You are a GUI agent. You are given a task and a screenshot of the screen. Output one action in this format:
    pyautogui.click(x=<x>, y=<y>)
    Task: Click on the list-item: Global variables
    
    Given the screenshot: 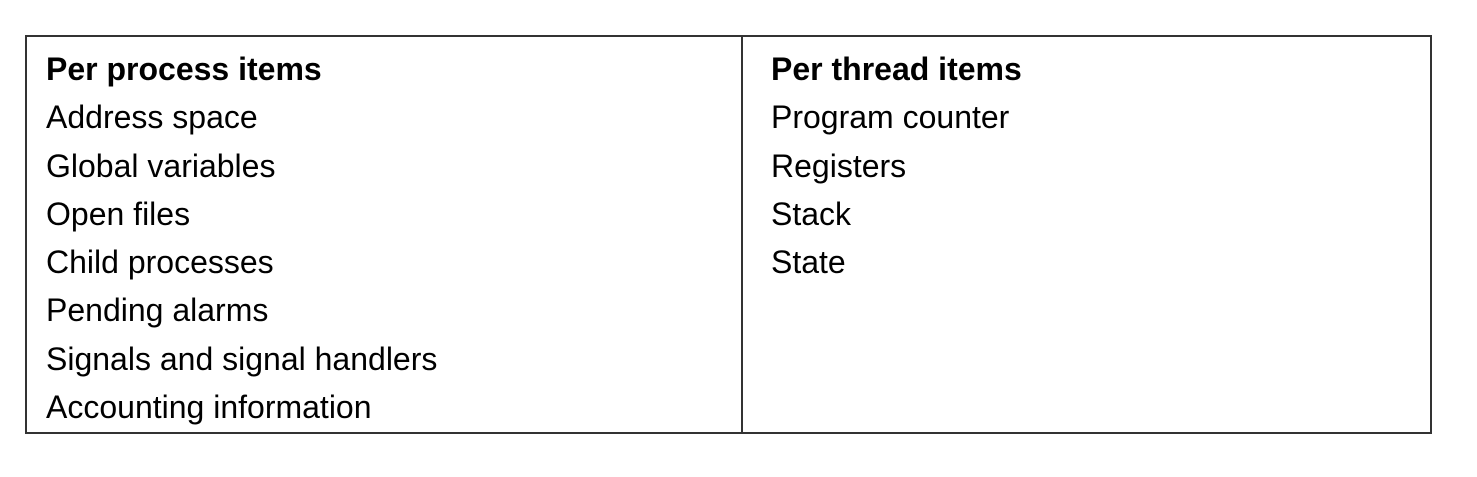 What is the action you would take?
    pyautogui.click(x=161, y=165)
    